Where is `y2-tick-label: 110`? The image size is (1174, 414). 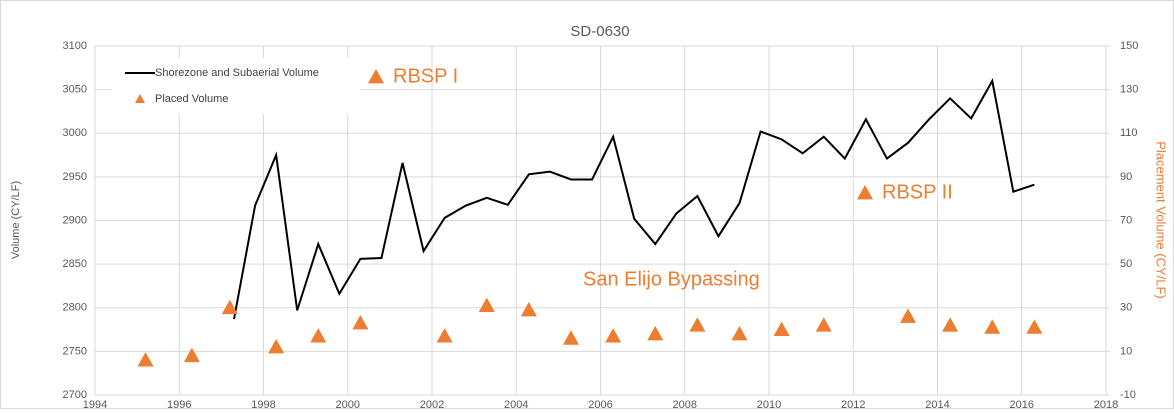 y2-tick-label: 110 is located at coordinates (1129, 133).